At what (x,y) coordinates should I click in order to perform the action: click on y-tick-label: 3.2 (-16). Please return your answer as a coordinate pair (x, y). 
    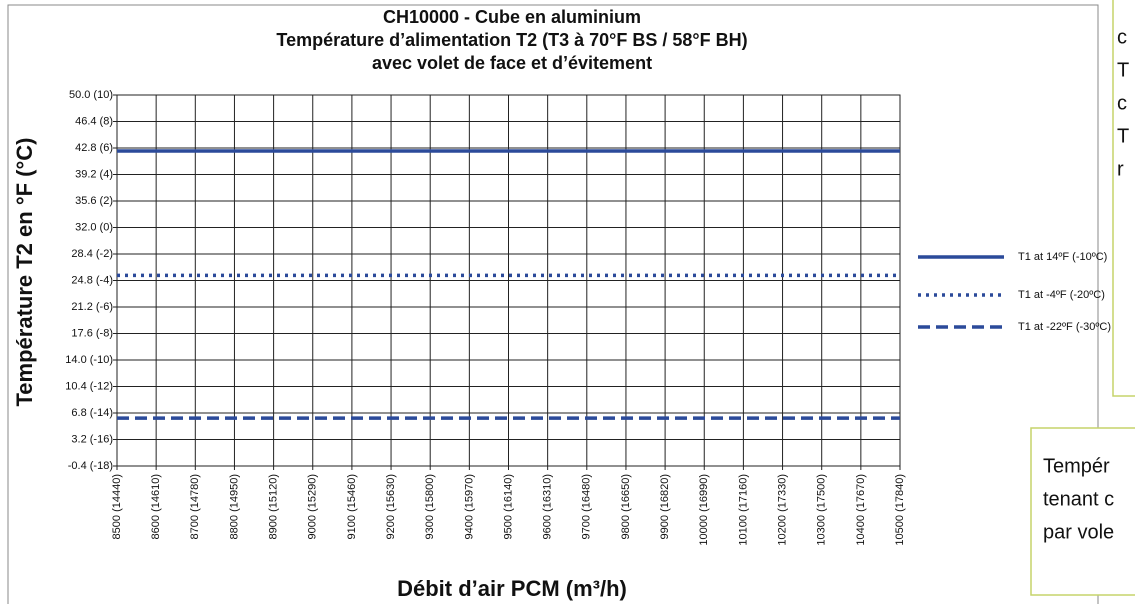
    Looking at the image, I should click on (92, 439).